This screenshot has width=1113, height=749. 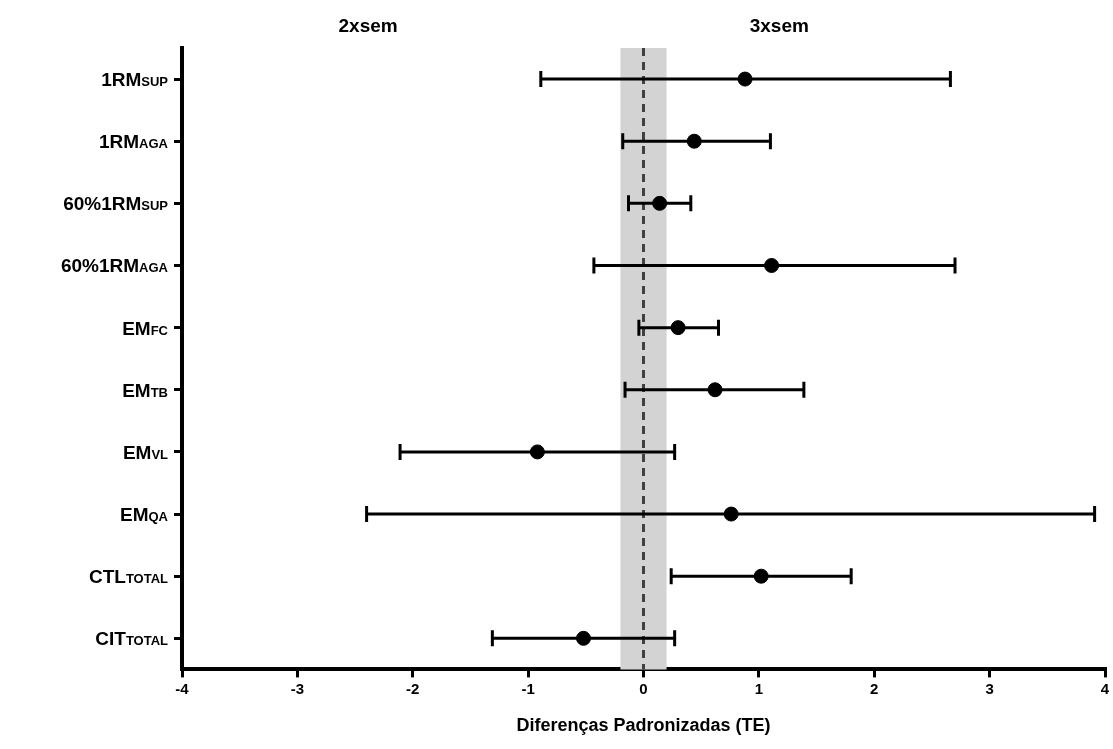 What do you see at coordinates (759, 688) in the screenshot?
I see `x-tick-label: 1` at bounding box center [759, 688].